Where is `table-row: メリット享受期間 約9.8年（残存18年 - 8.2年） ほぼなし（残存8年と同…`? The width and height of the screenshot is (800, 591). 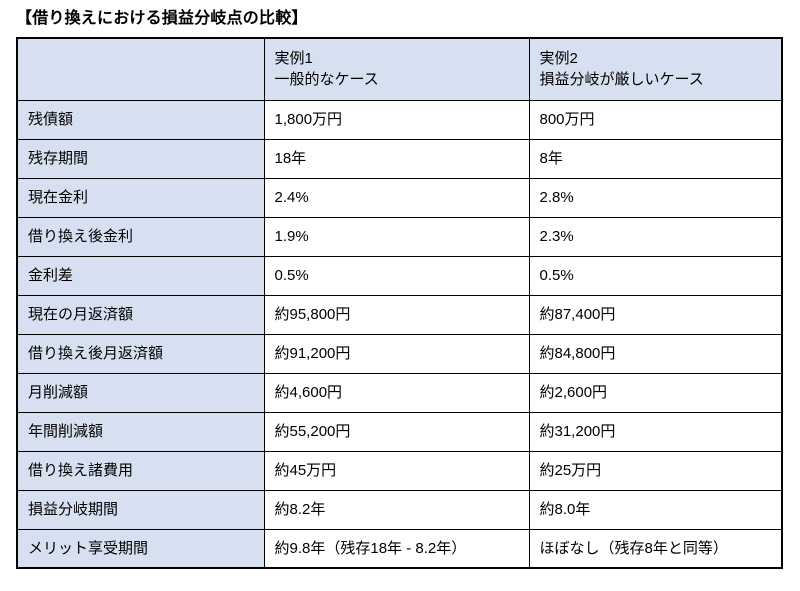
table-row: メリット享受期間 約9.8年（残存18年 - 8.2年） ほぼなし（残存8年と同… is located at coordinates (399, 548).